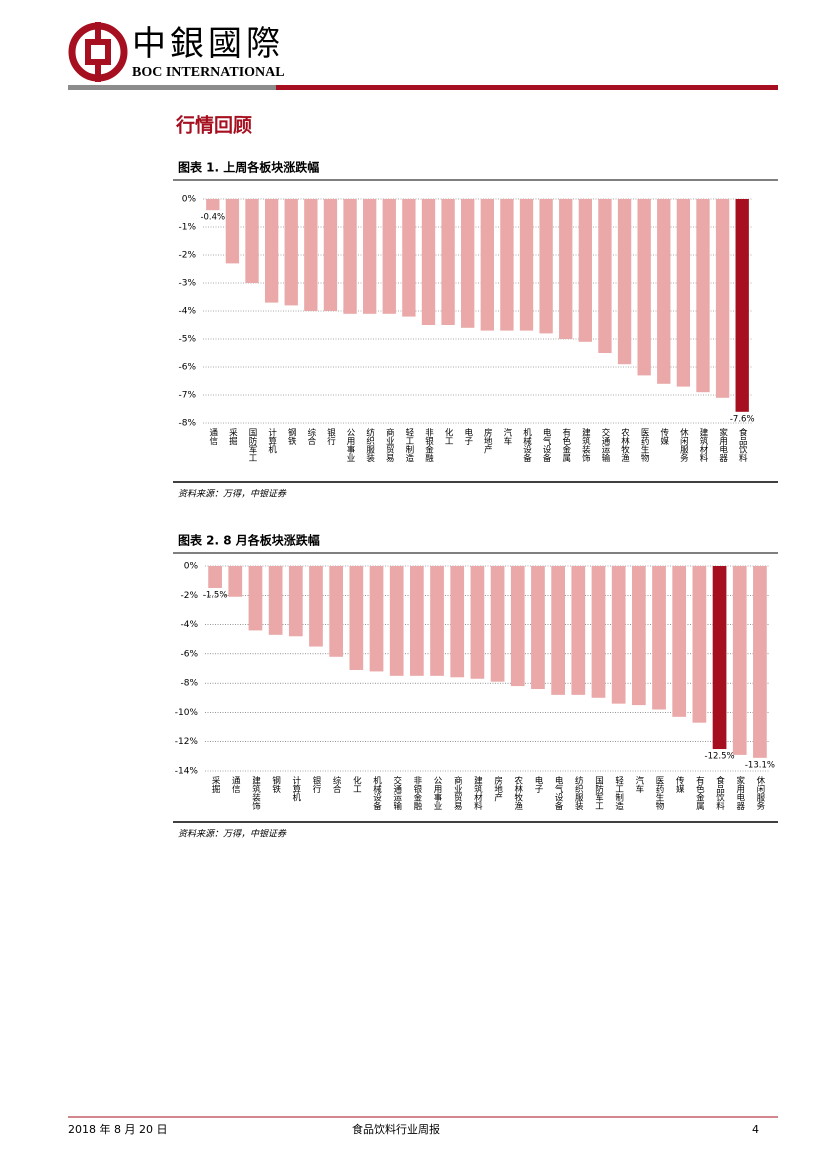 The height and width of the screenshot is (1169, 827). I want to click on value-label: -7.6%, so click(742, 419).